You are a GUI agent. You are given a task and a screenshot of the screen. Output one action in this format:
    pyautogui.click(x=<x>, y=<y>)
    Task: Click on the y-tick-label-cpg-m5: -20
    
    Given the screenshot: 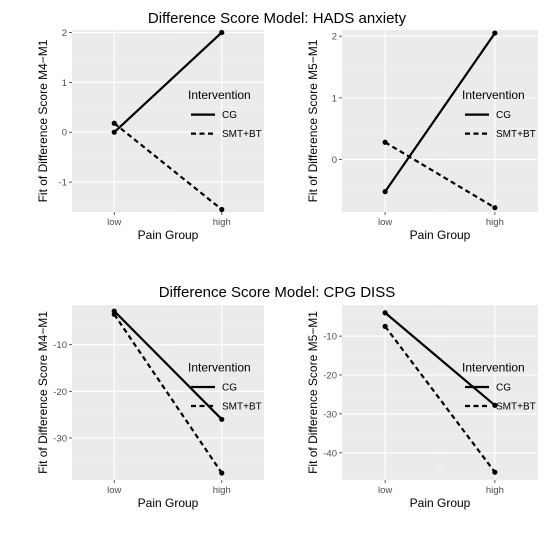 What is the action you would take?
    pyautogui.click(x=330, y=376)
    